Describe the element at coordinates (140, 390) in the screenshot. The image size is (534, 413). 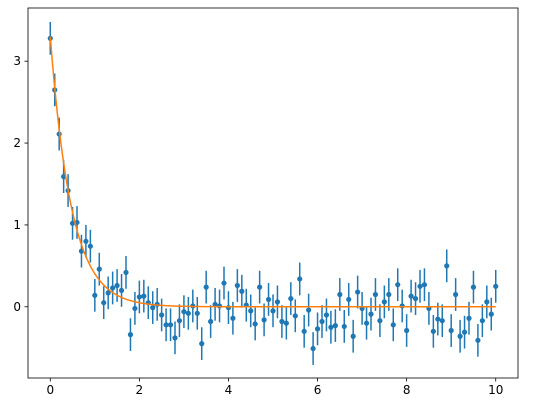
I see `x-tick-label: 2` at that location.